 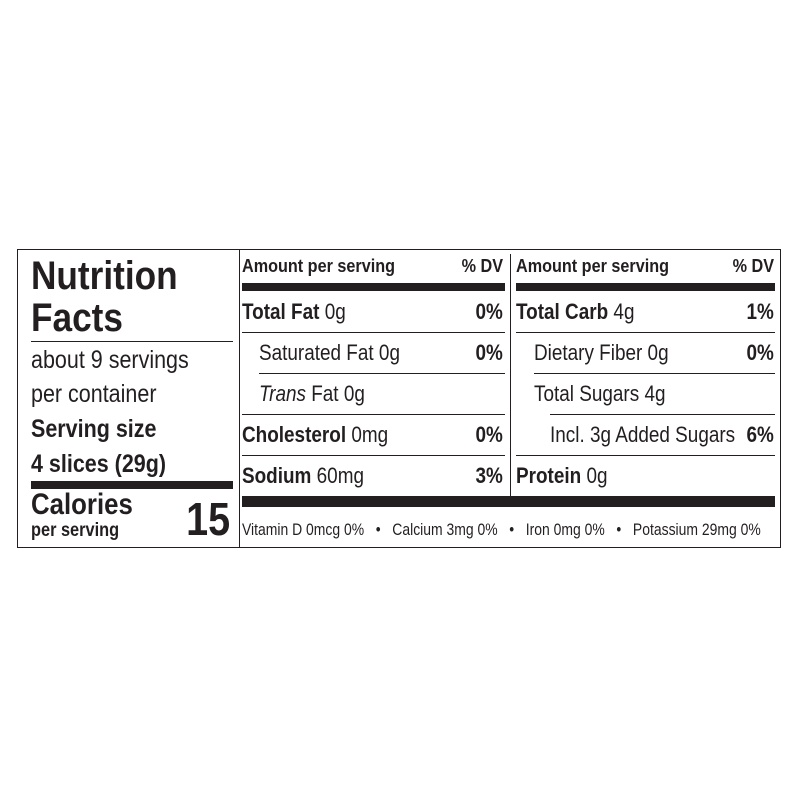 I want to click on total-sugars-amount: 4g, so click(x=655, y=393).